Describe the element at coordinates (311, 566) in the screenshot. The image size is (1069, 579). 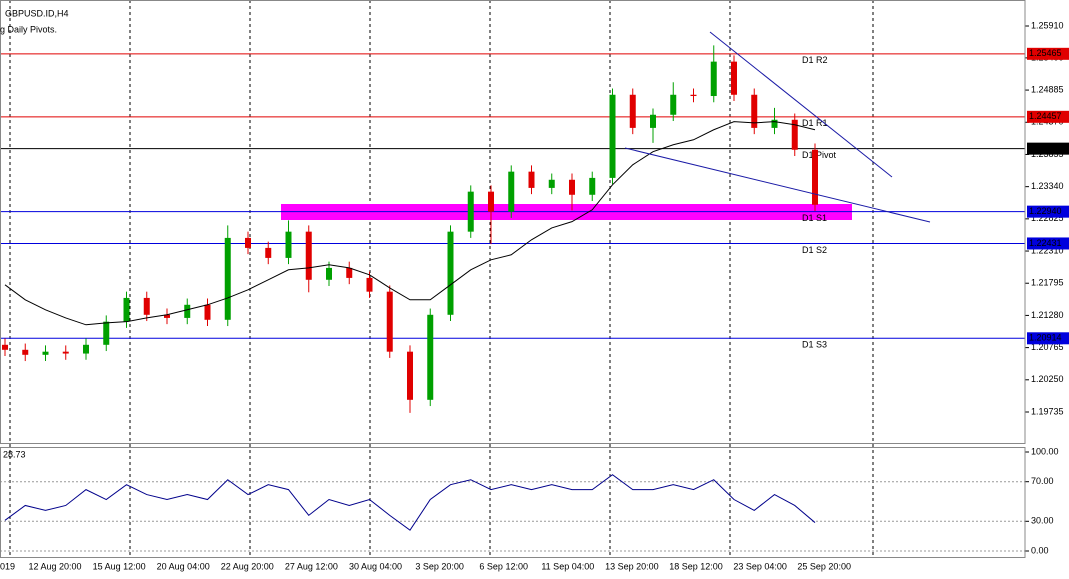
I see `x-tick-label: 27 Aug 12:00` at that location.